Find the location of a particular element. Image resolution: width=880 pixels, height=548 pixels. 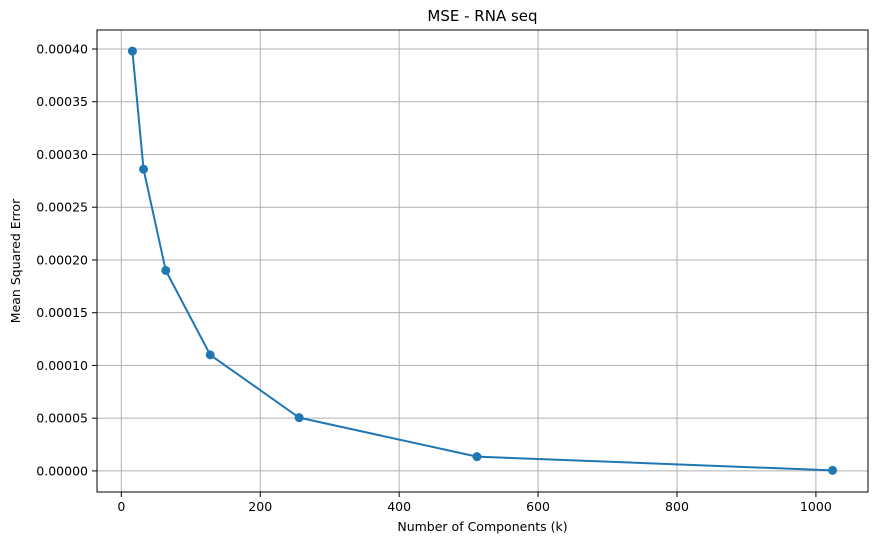

y-tick-label: 0.00005 is located at coordinates (62, 418).